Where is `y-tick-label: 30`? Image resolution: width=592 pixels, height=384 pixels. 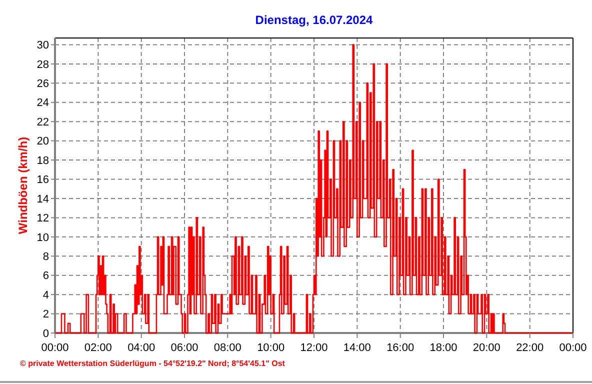 y-tick-label: 30 is located at coordinates (42, 46).